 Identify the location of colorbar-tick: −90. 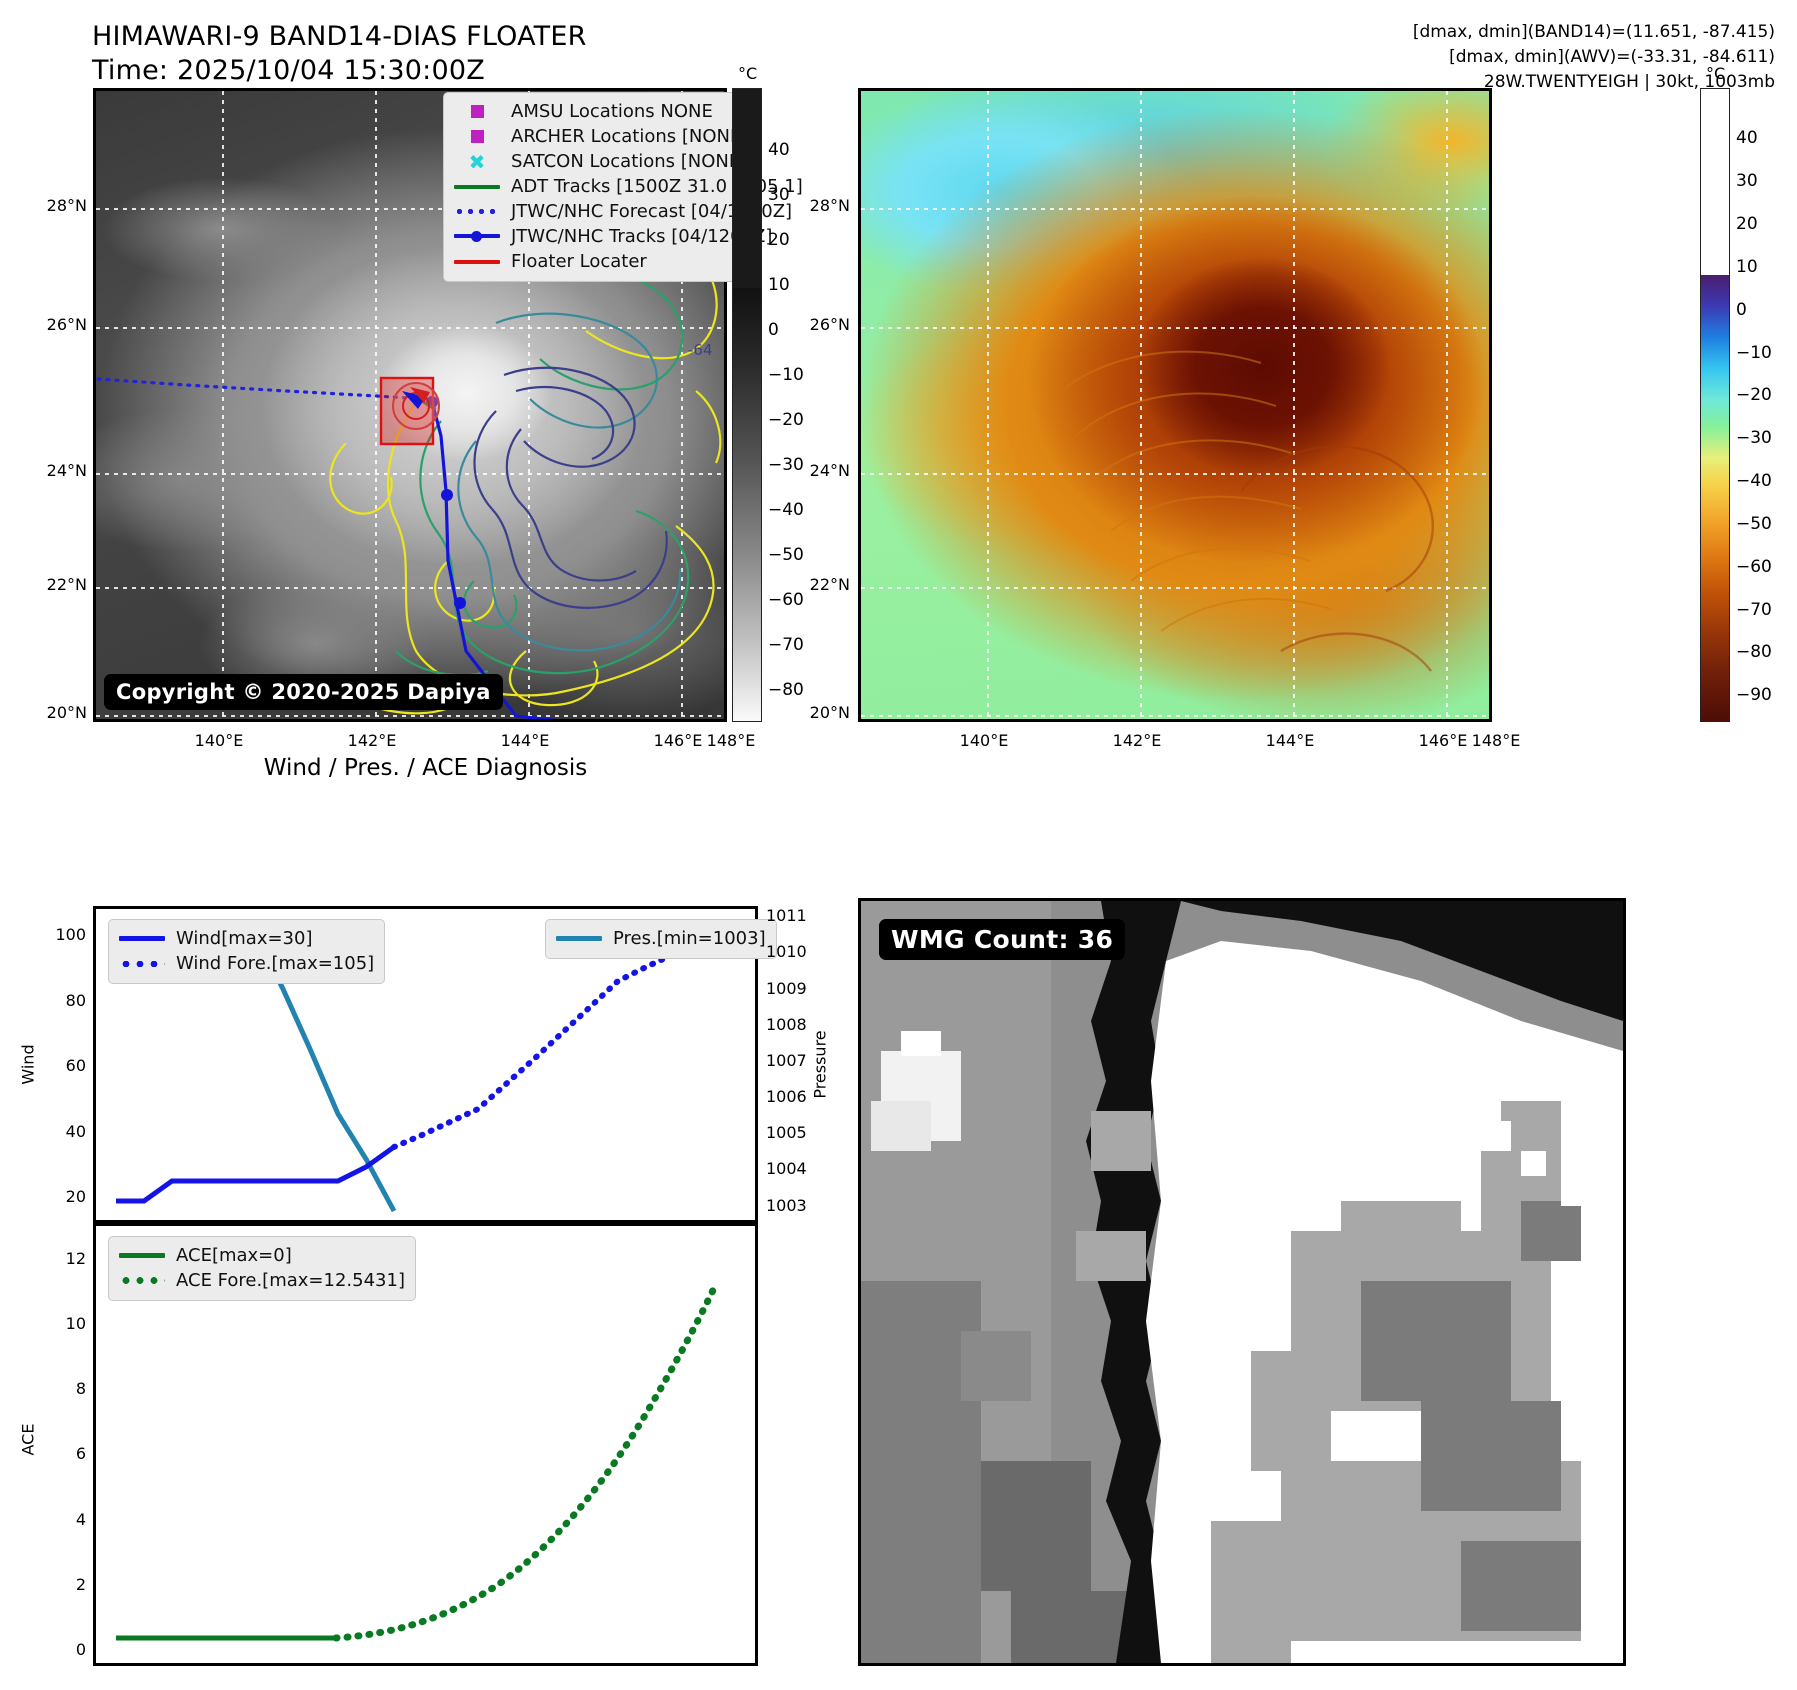
(1754, 695).